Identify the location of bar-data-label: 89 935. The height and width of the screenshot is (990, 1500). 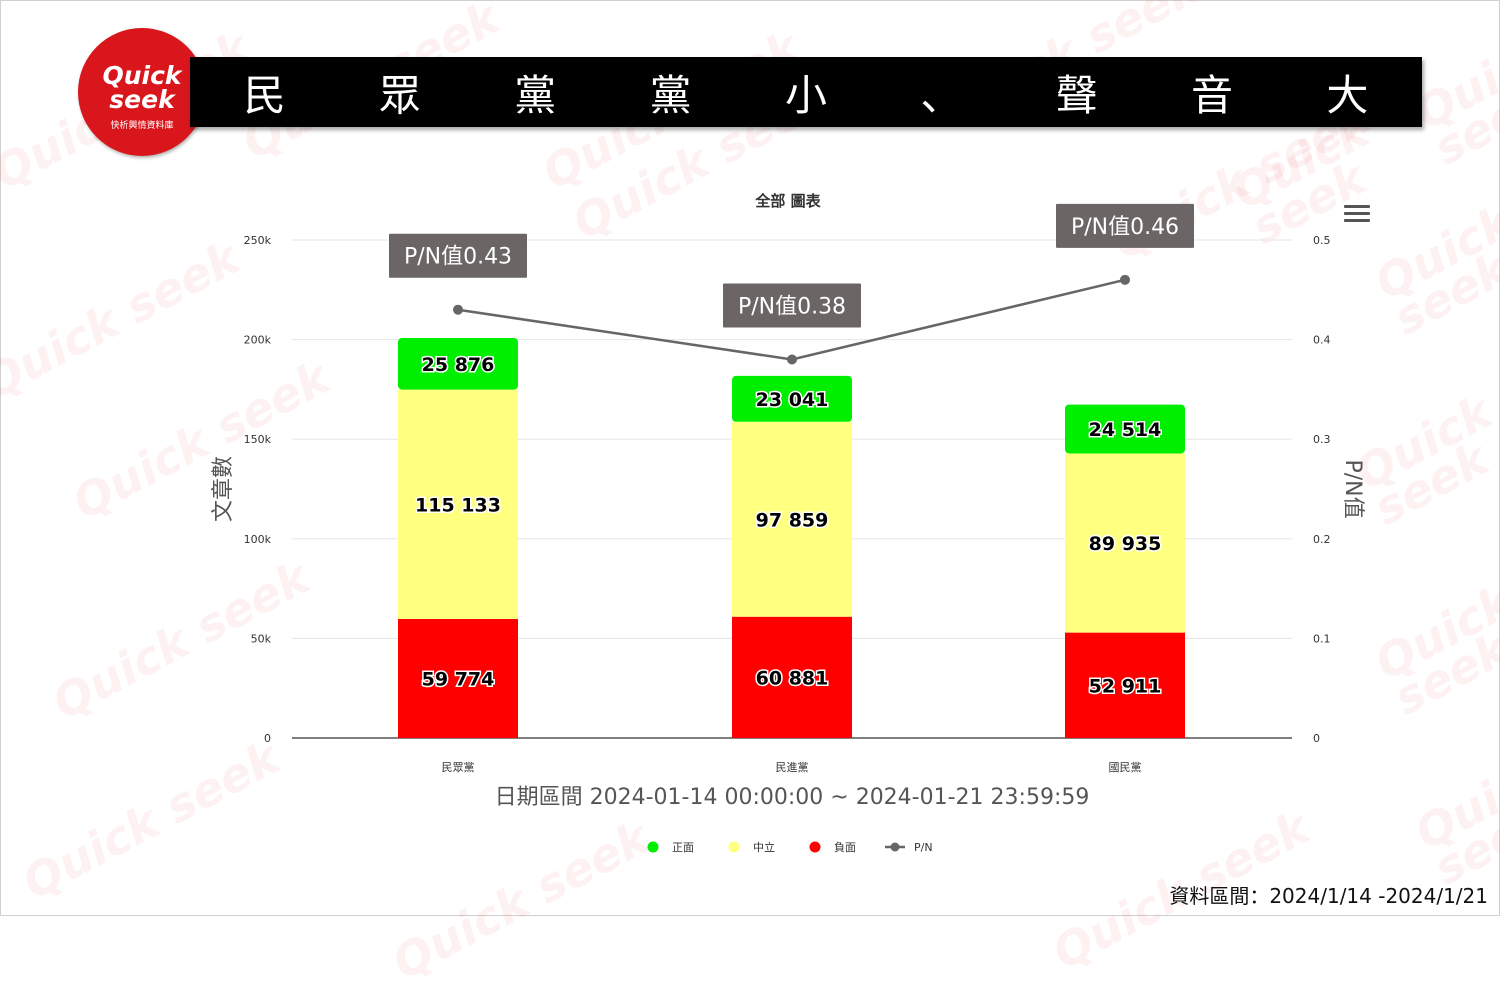
(1125, 544).